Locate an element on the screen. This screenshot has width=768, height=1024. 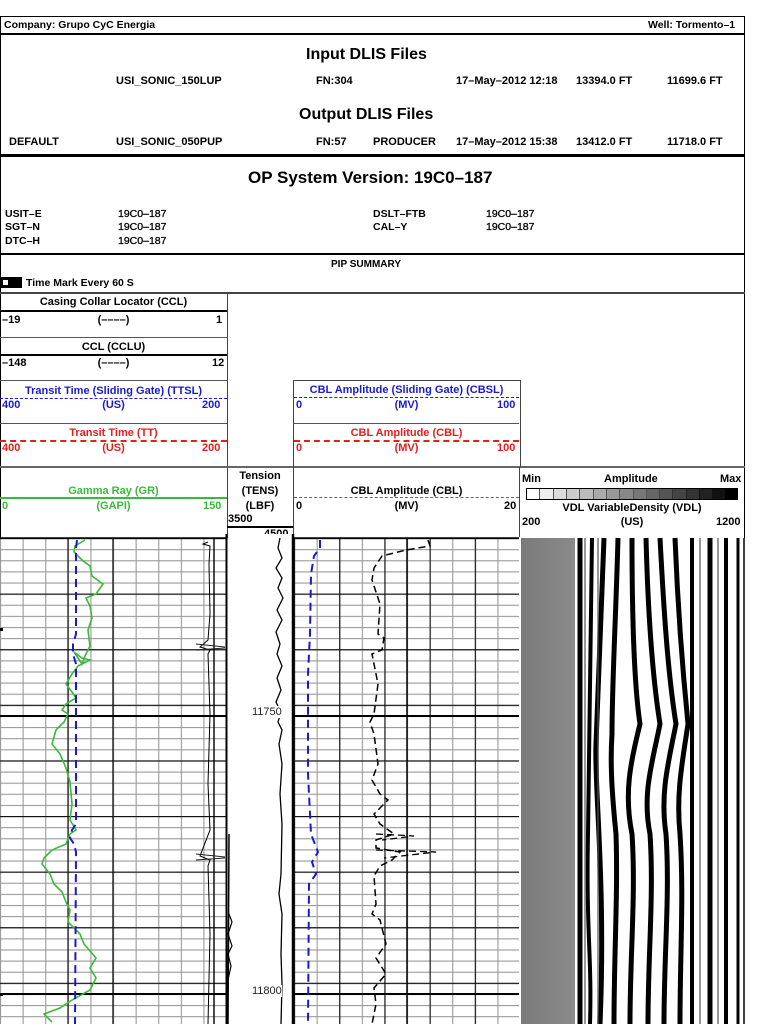
input-file-bottom: 11699.6 FT is located at coordinates (695, 81).